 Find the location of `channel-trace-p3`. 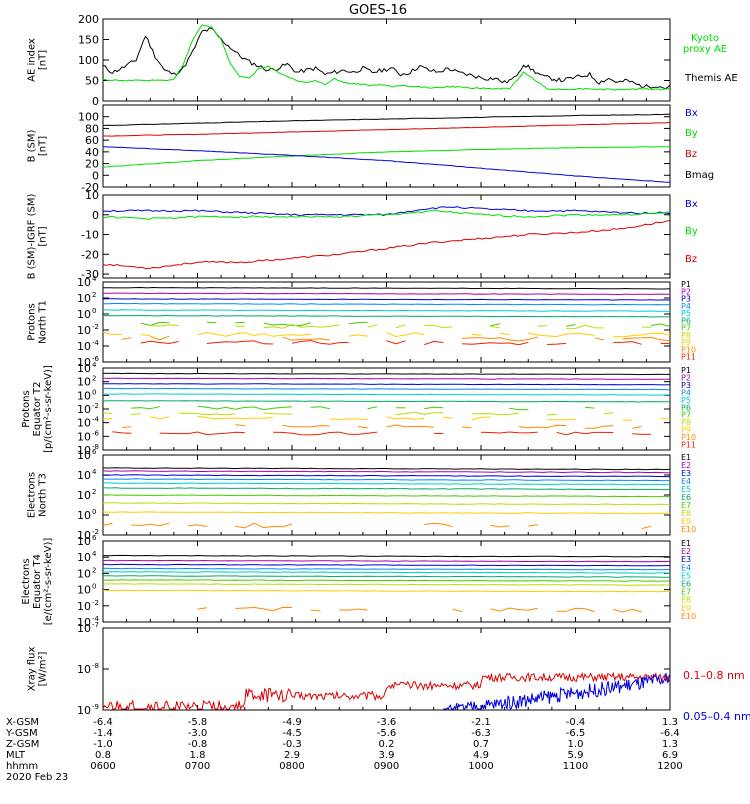

channel-trace-p3 is located at coordinates (386, 384).